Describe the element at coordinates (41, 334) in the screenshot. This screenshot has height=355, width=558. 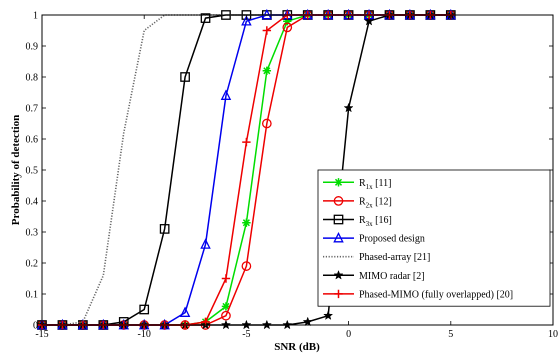
I see `x-tick-label: -15` at that location.